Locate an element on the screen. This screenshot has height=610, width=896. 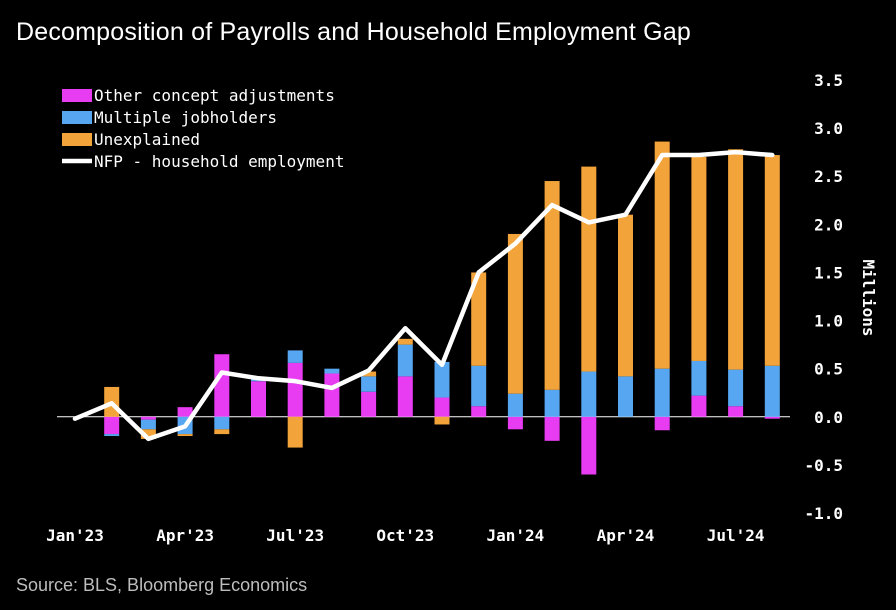
y-tick-label: 0.5 is located at coordinates (828, 369).